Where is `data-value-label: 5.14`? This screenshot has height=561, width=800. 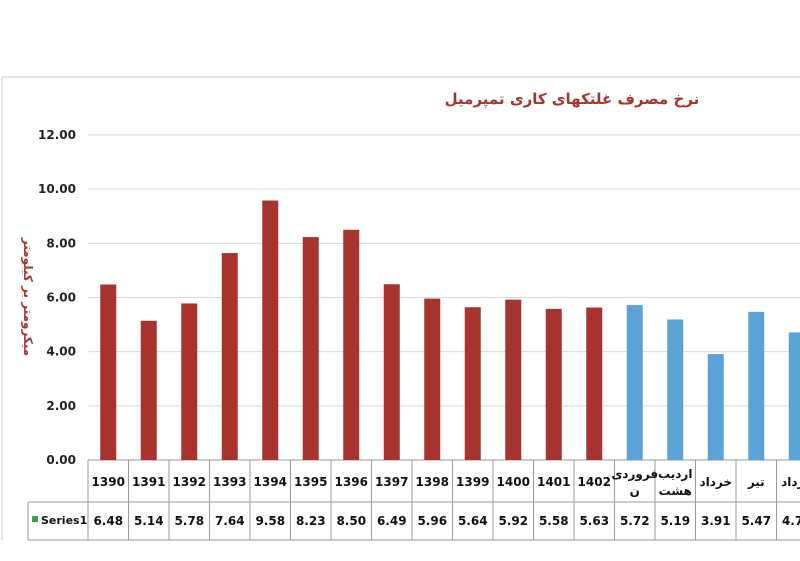
data-value-label: 5.14 is located at coordinates (149, 521).